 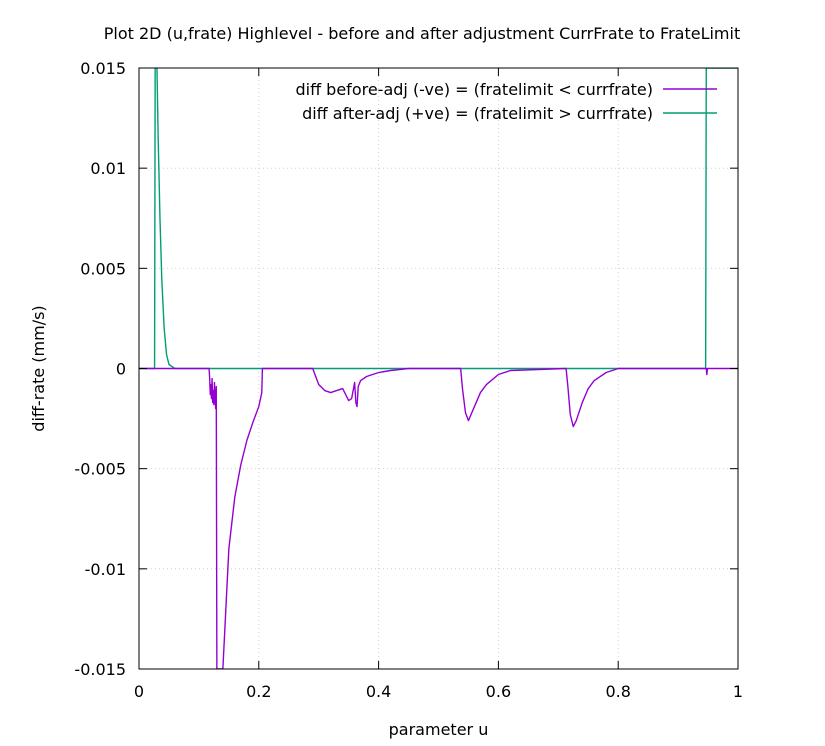 I want to click on x-tick-label: 0.6, so click(x=498, y=691).